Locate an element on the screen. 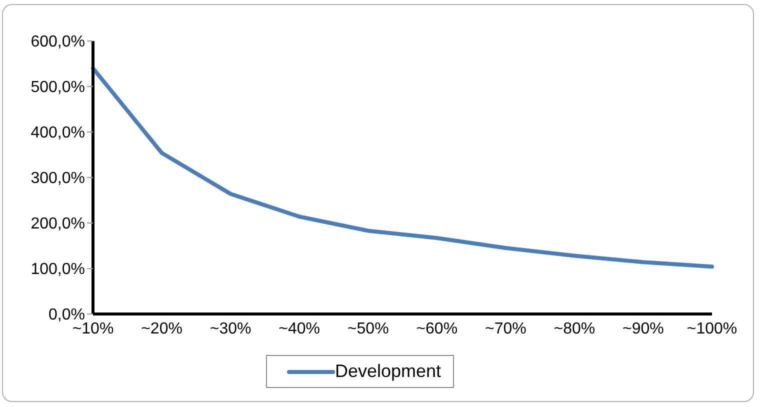 Image resolution: width=761 pixels, height=407 pixels. x-tick-label: ~40% is located at coordinates (299, 329).